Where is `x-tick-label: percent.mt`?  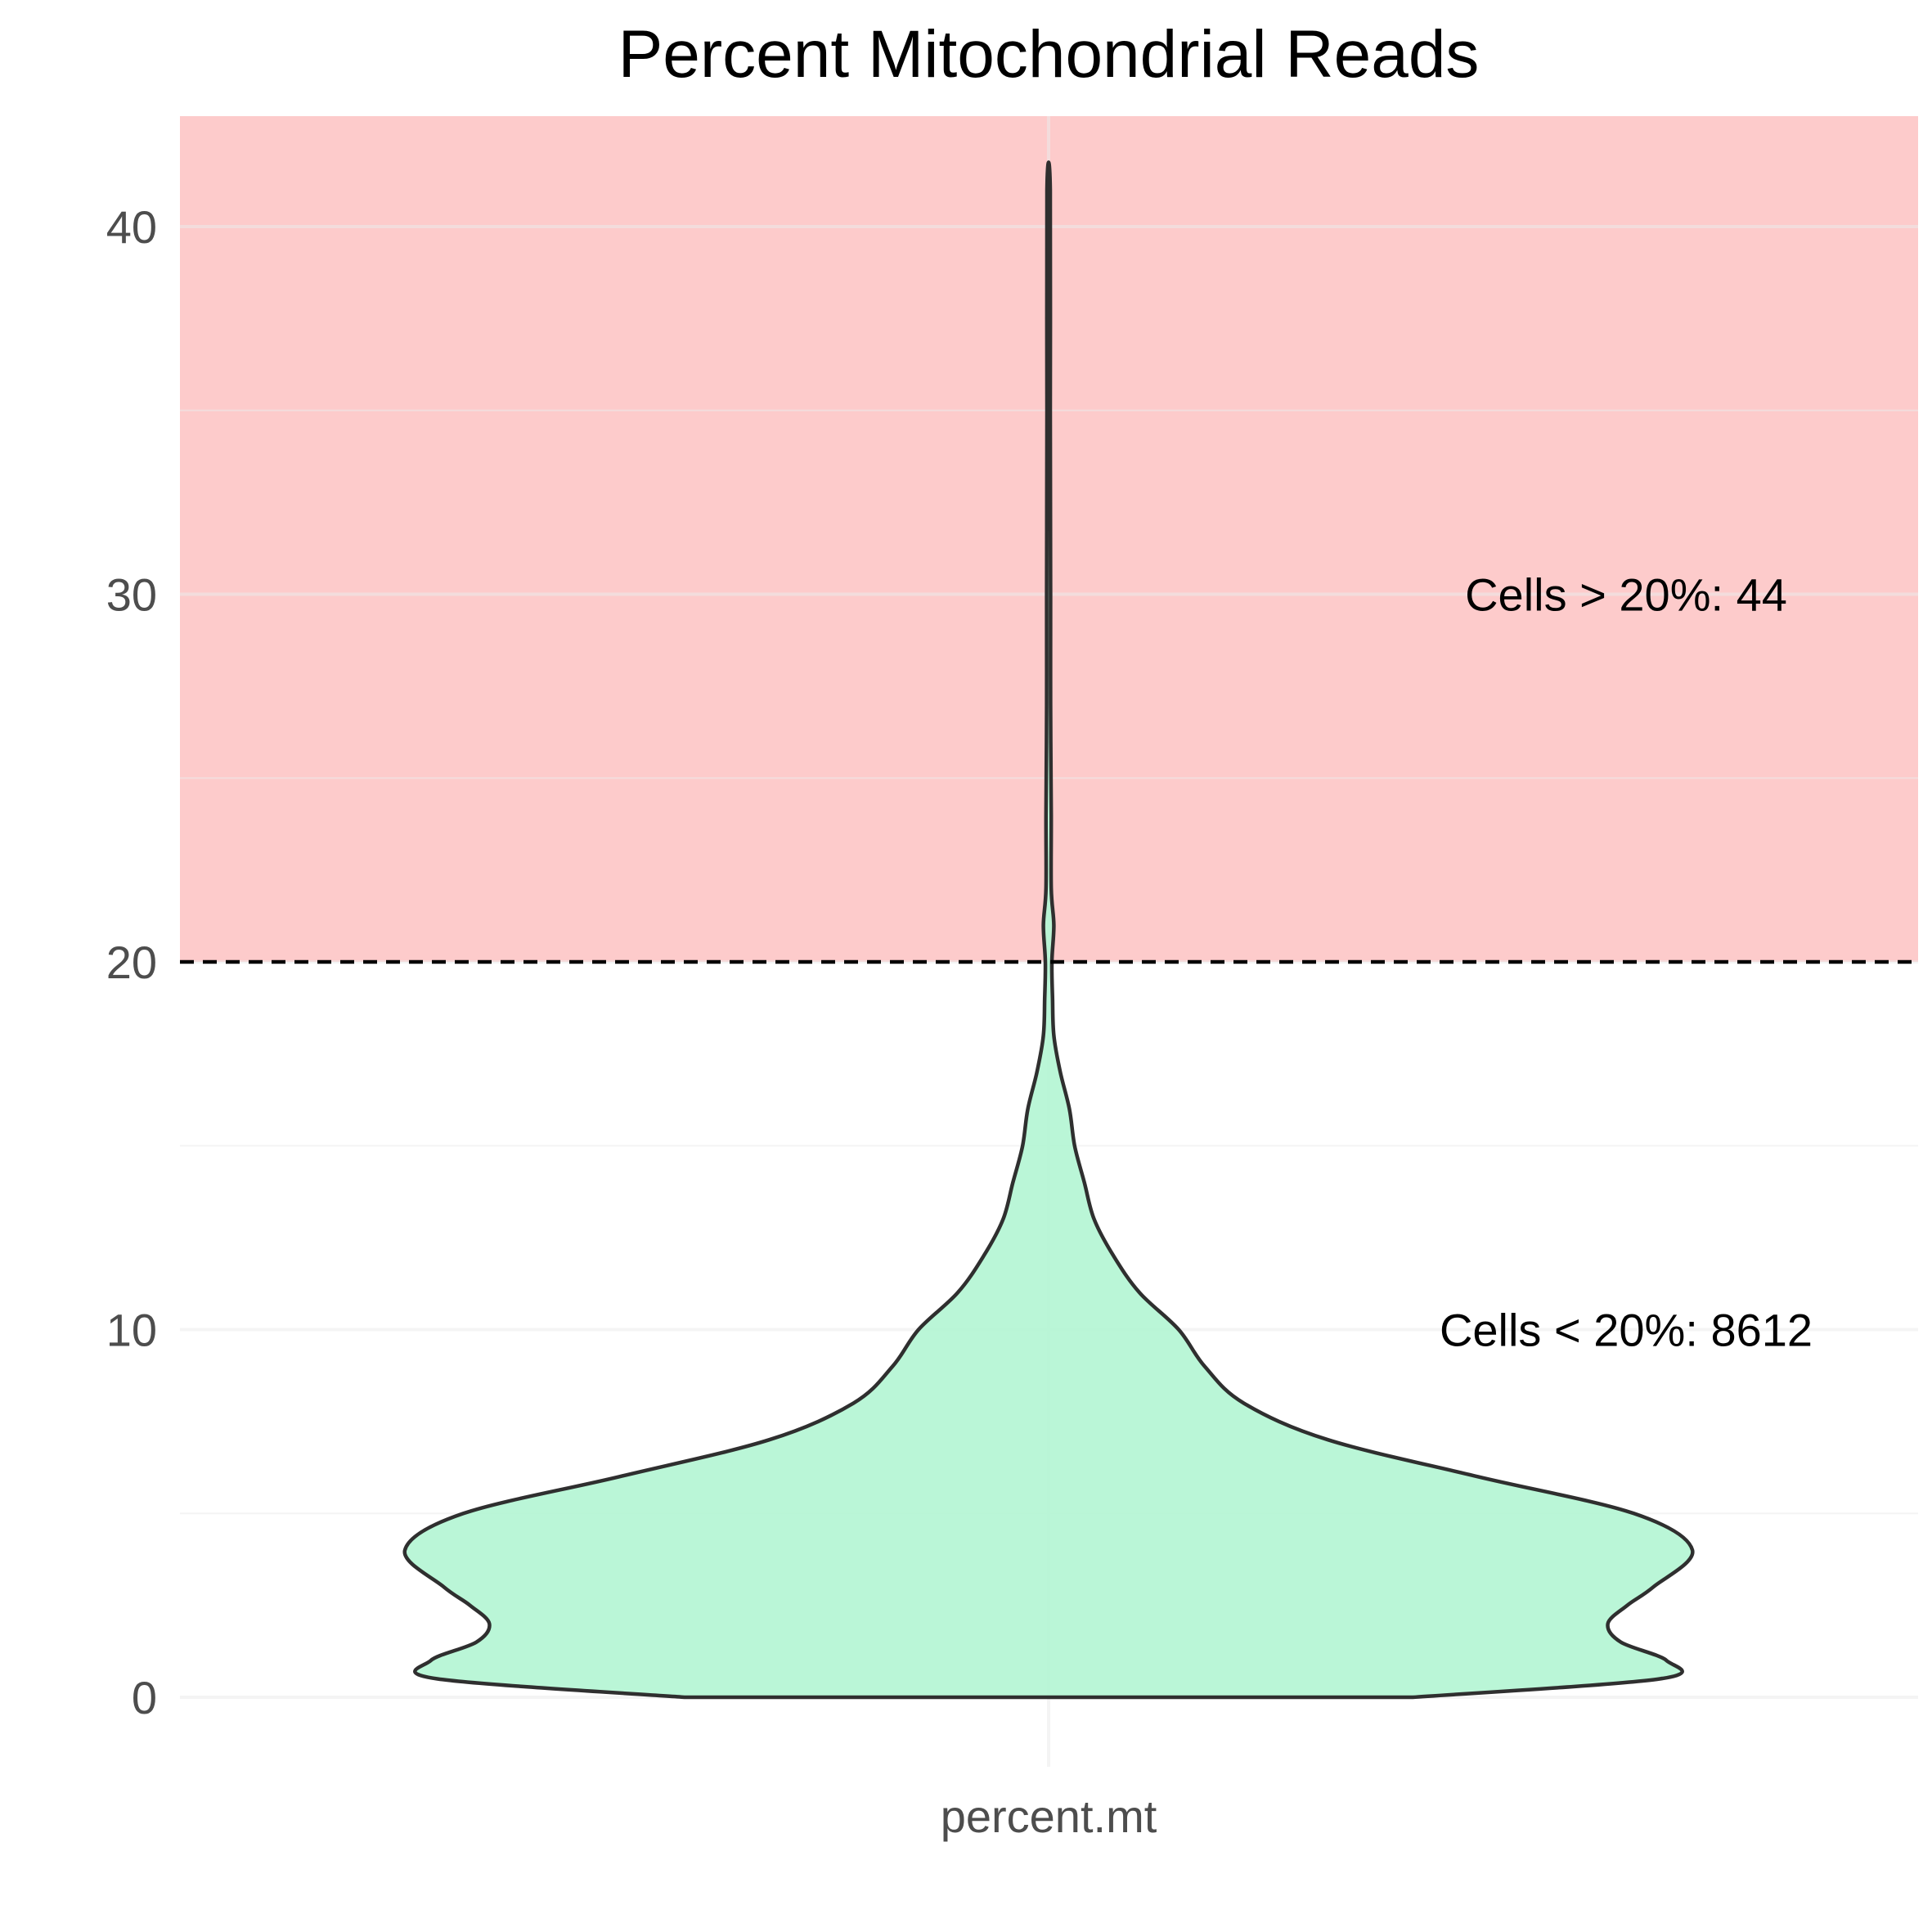
x-tick-label: percent.mt is located at coordinates (1049, 1816).